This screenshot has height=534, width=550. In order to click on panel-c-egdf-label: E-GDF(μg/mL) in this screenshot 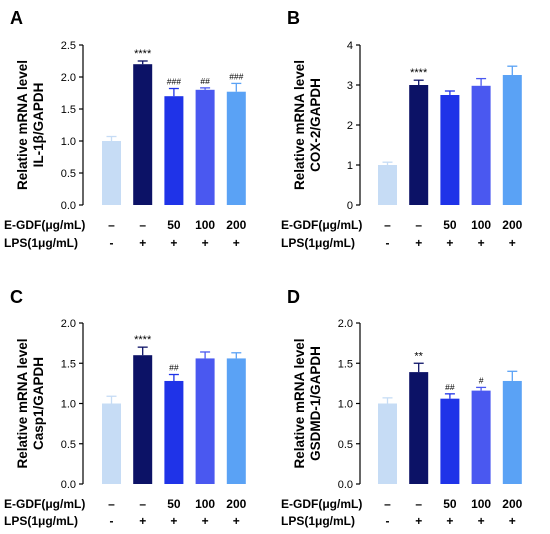, I will do `click(44, 504)`.